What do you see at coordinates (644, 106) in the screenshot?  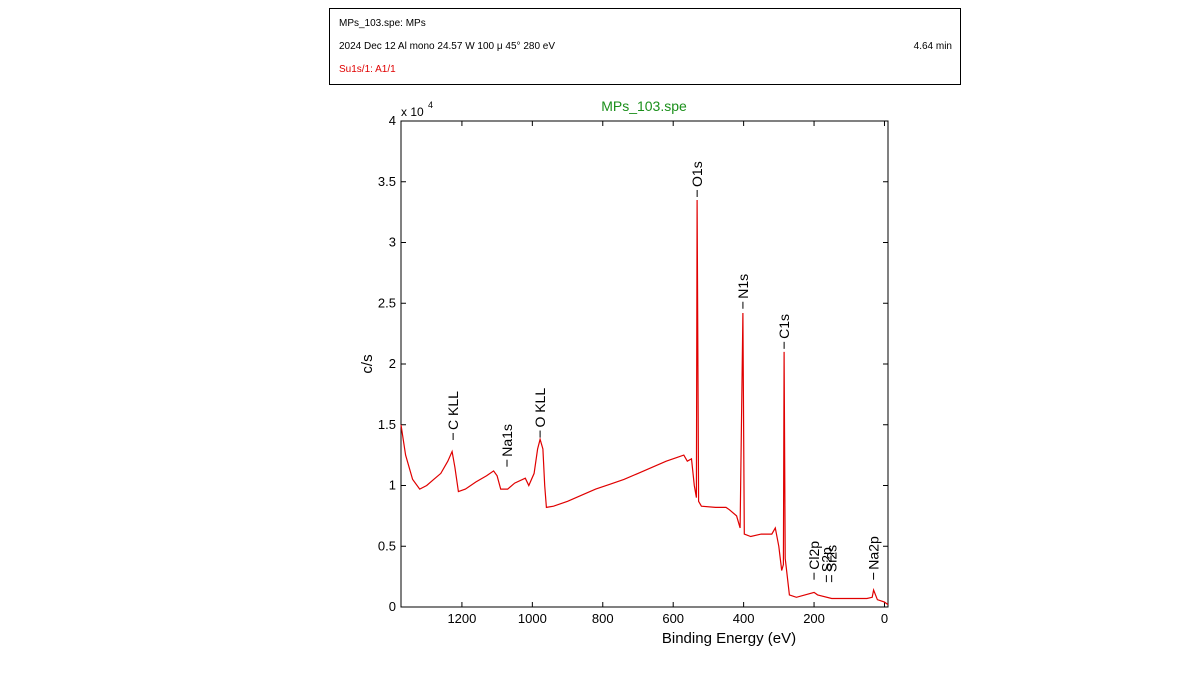 I see `chart-title: MPs_103.spe` at bounding box center [644, 106].